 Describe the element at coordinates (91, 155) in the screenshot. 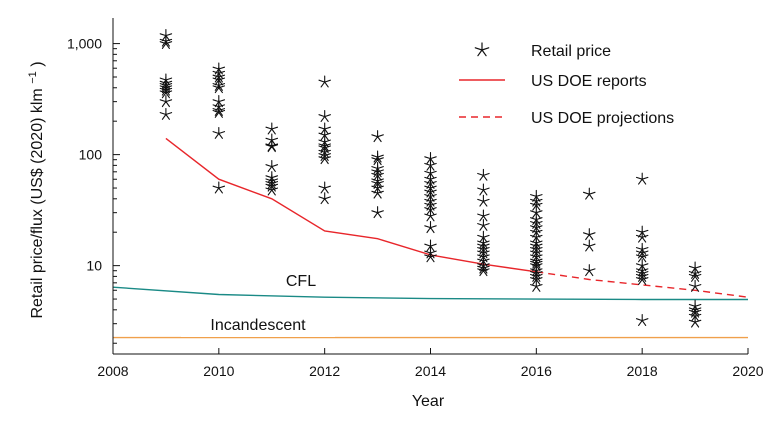

I see `y-tick-label: 100` at that location.